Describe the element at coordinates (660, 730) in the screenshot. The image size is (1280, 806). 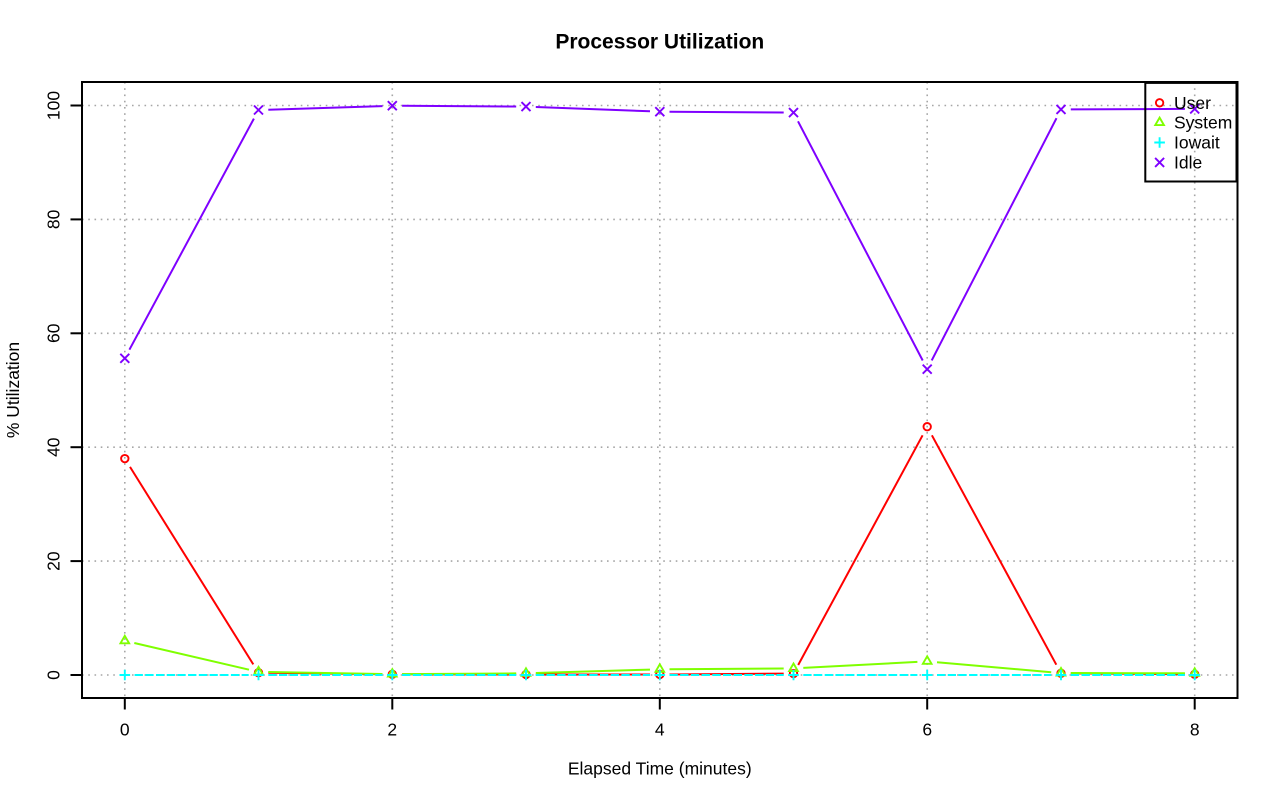
I see `svg-text: 4` at that location.